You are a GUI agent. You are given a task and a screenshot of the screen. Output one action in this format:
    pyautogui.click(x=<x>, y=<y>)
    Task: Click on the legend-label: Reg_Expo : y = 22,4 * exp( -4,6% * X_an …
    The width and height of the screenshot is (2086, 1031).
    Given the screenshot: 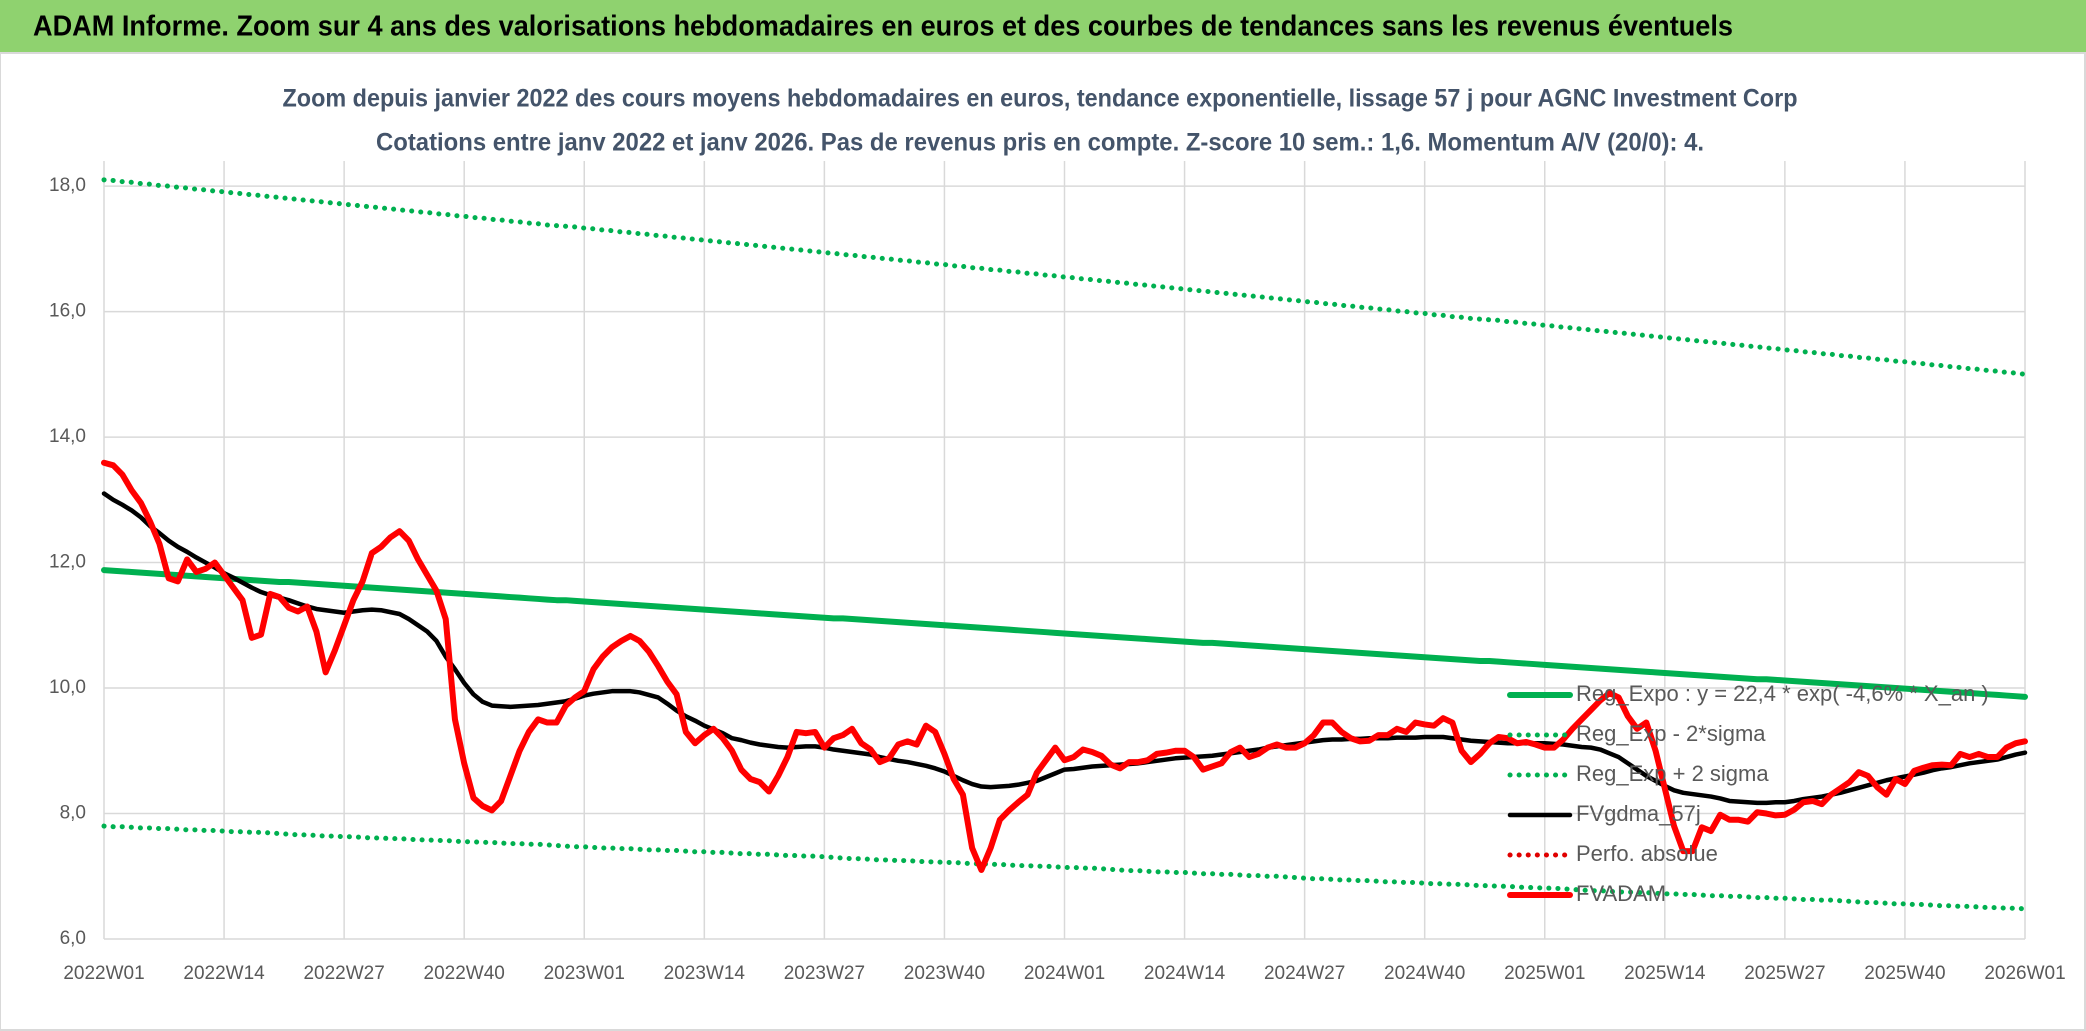 What is the action you would take?
    pyautogui.click(x=1782, y=693)
    